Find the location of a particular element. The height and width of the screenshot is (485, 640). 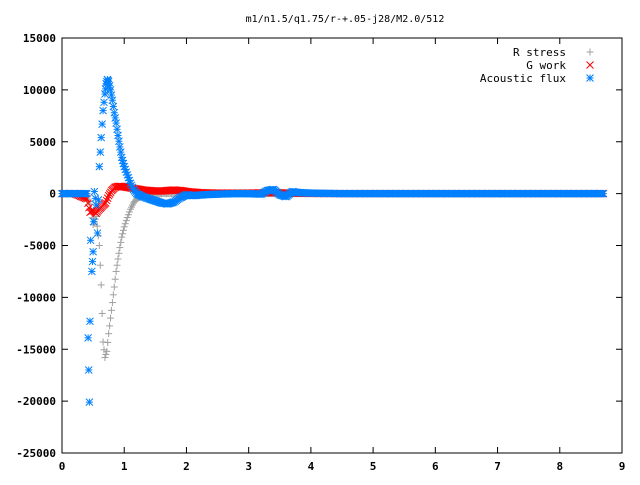

y-tick-label: 15000 is located at coordinates (39, 38).